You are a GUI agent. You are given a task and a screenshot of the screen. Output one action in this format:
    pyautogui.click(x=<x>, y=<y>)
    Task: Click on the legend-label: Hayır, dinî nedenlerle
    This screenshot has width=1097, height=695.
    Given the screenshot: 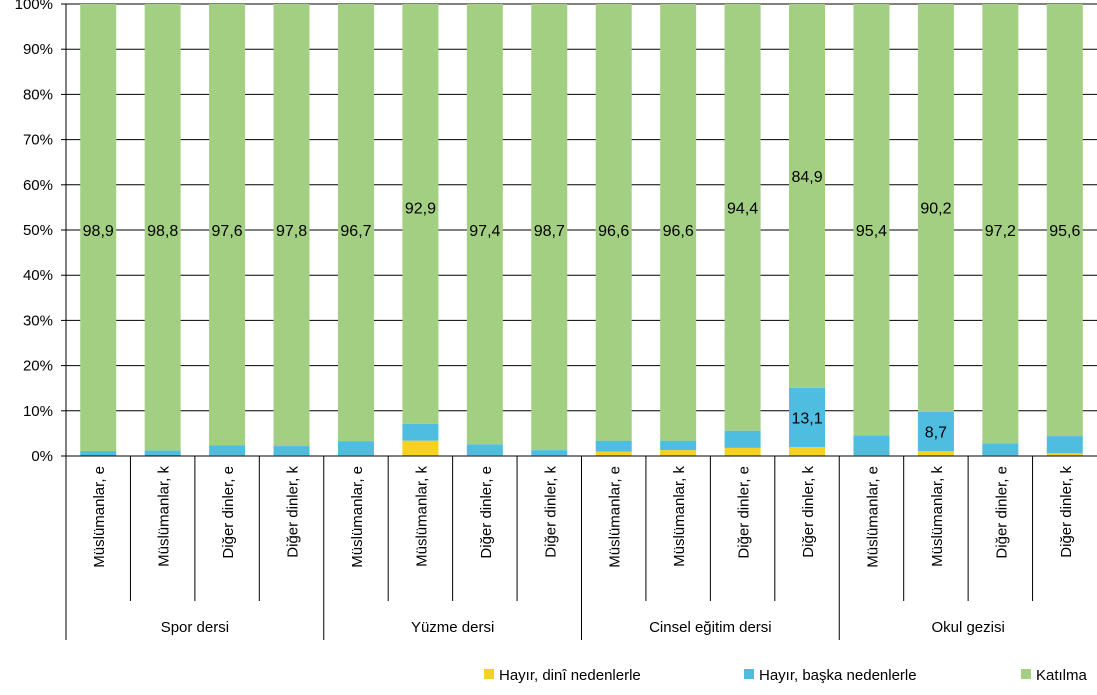 What is the action you would take?
    pyautogui.click(x=570, y=675)
    